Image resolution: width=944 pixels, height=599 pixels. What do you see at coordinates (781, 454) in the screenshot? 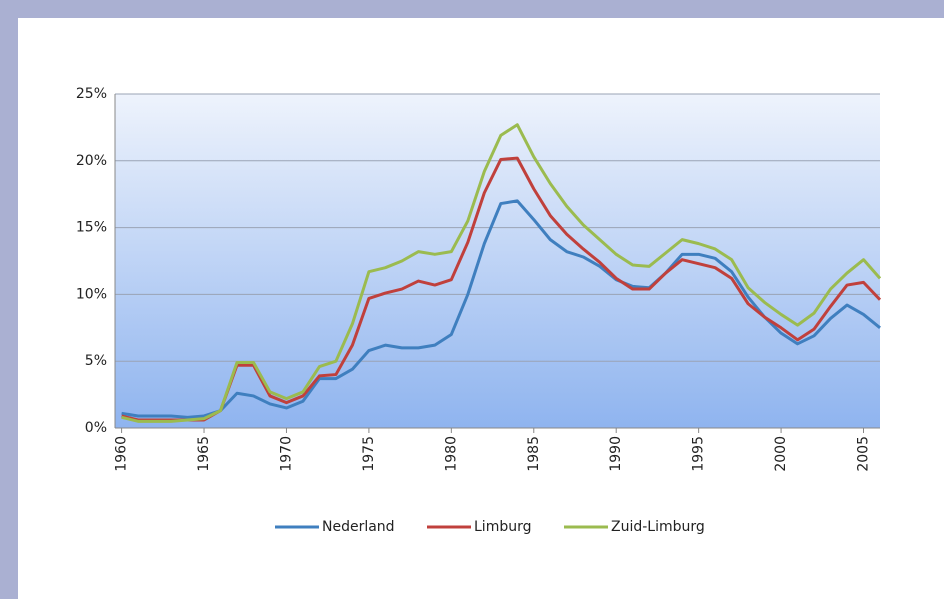
I see `x-tick-label: 2000` at bounding box center [781, 454].